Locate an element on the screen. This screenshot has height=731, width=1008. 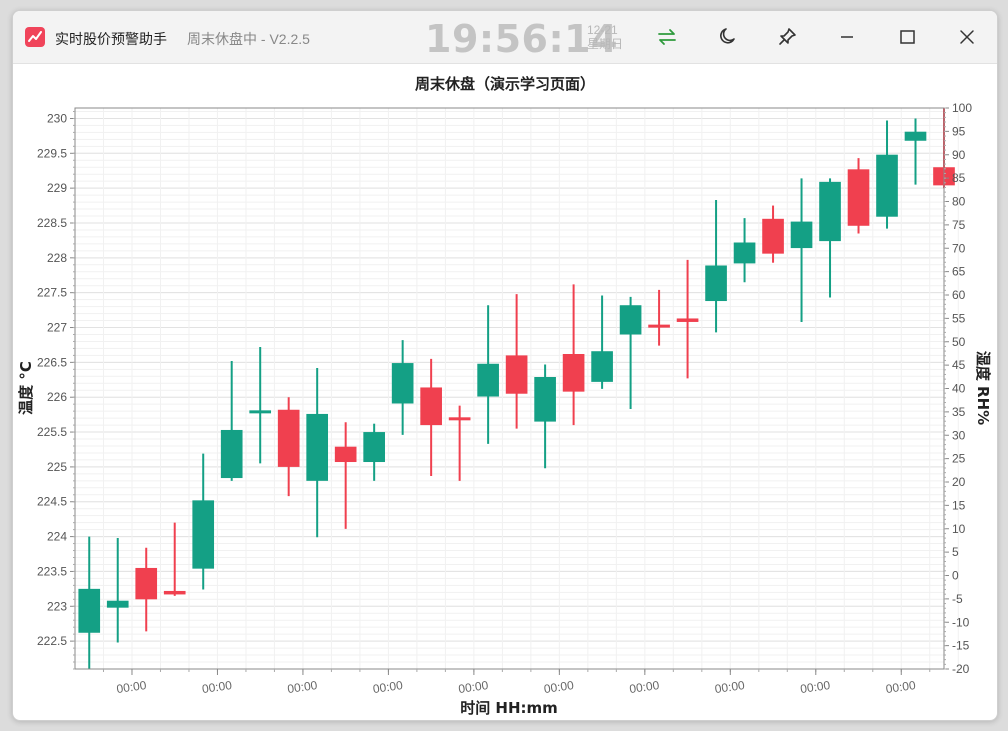
x-axis-label: 时间 HH:mm is located at coordinates (509, 708).